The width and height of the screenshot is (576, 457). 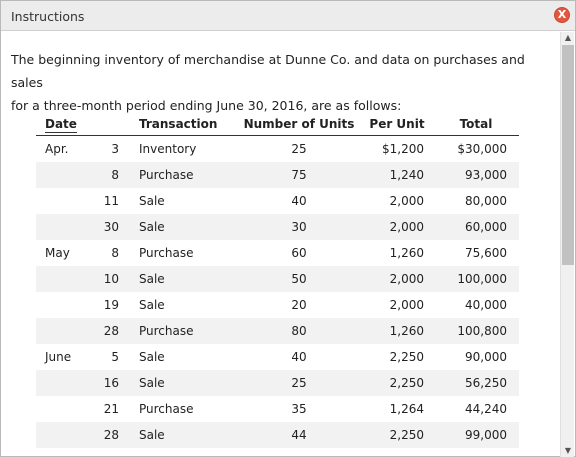 What do you see at coordinates (115, 357) in the screenshot?
I see `cell-day: 5` at bounding box center [115, 357].